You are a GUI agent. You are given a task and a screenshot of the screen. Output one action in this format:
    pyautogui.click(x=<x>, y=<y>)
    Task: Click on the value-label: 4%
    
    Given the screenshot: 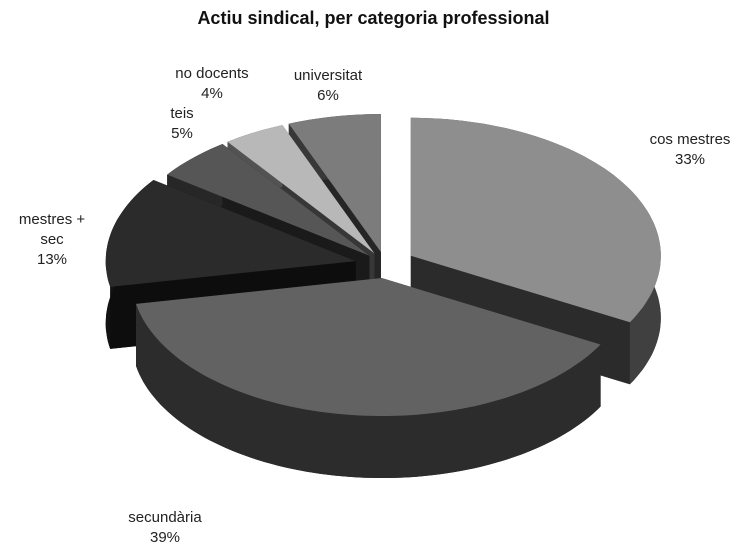 What is the action you would take?
    pyautogui.click(x=212, y=93)
    